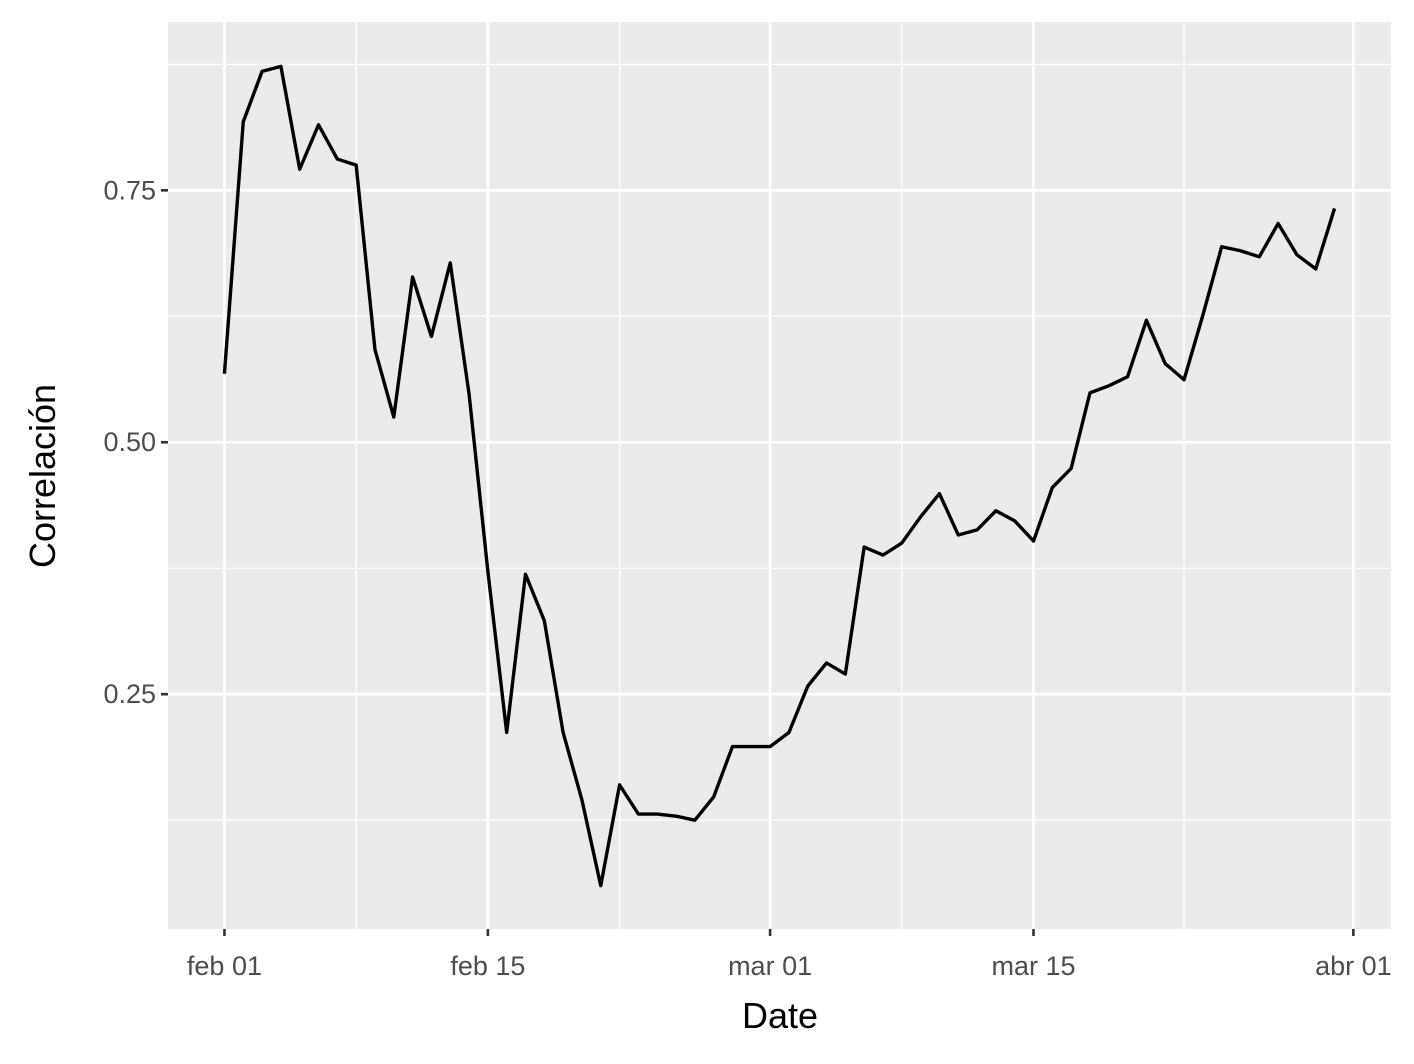 The height and width of the screenshot is (1064, 1414). What do you see at coordinates (42, 476) in the screenshot?
I see `y-axis-title: Correlación` at bounding box center [42, 476].